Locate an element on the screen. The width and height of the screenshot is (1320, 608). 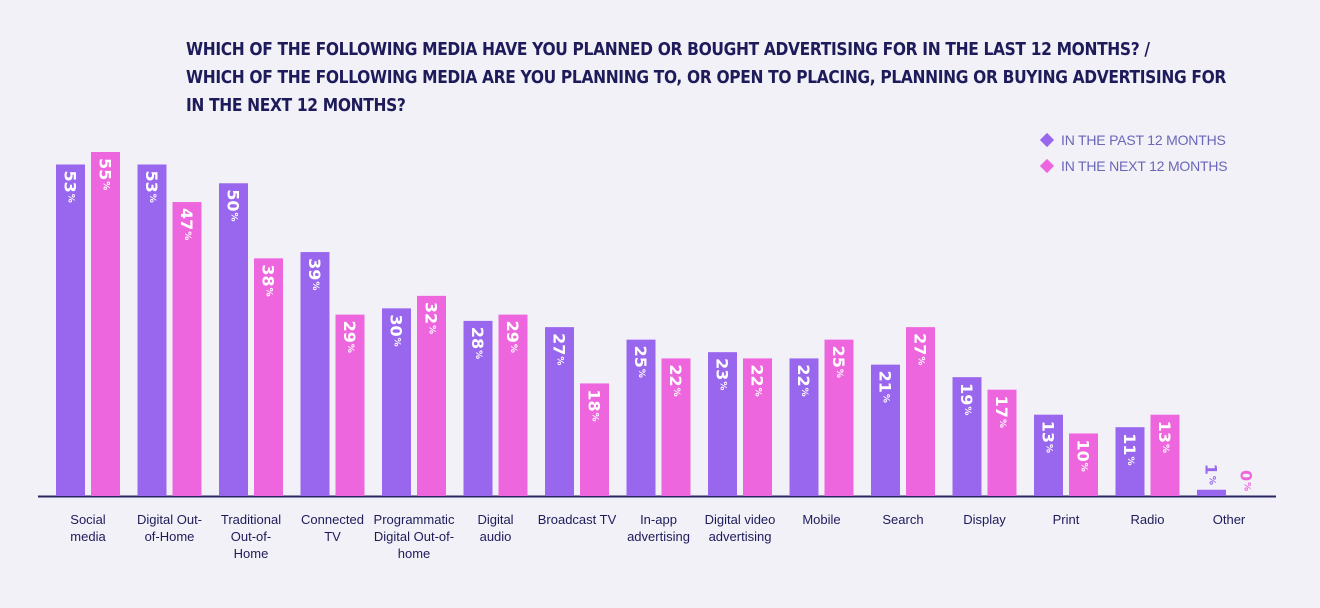
data-label: 11% is located at coordinates (1130, 449).